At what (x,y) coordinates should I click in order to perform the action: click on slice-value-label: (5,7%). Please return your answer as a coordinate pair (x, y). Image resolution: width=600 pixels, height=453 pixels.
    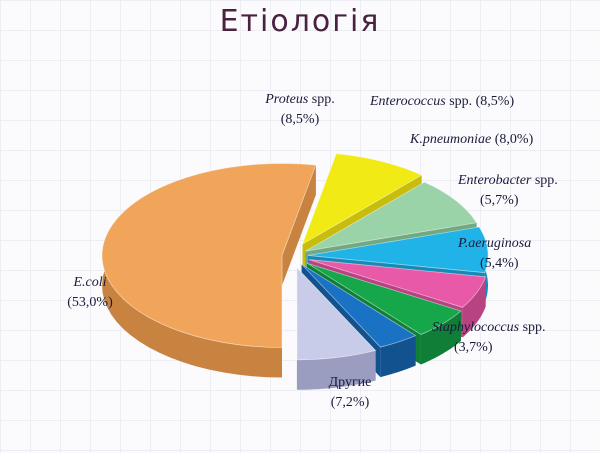
    Looking at the image, I should click on (499, 200).